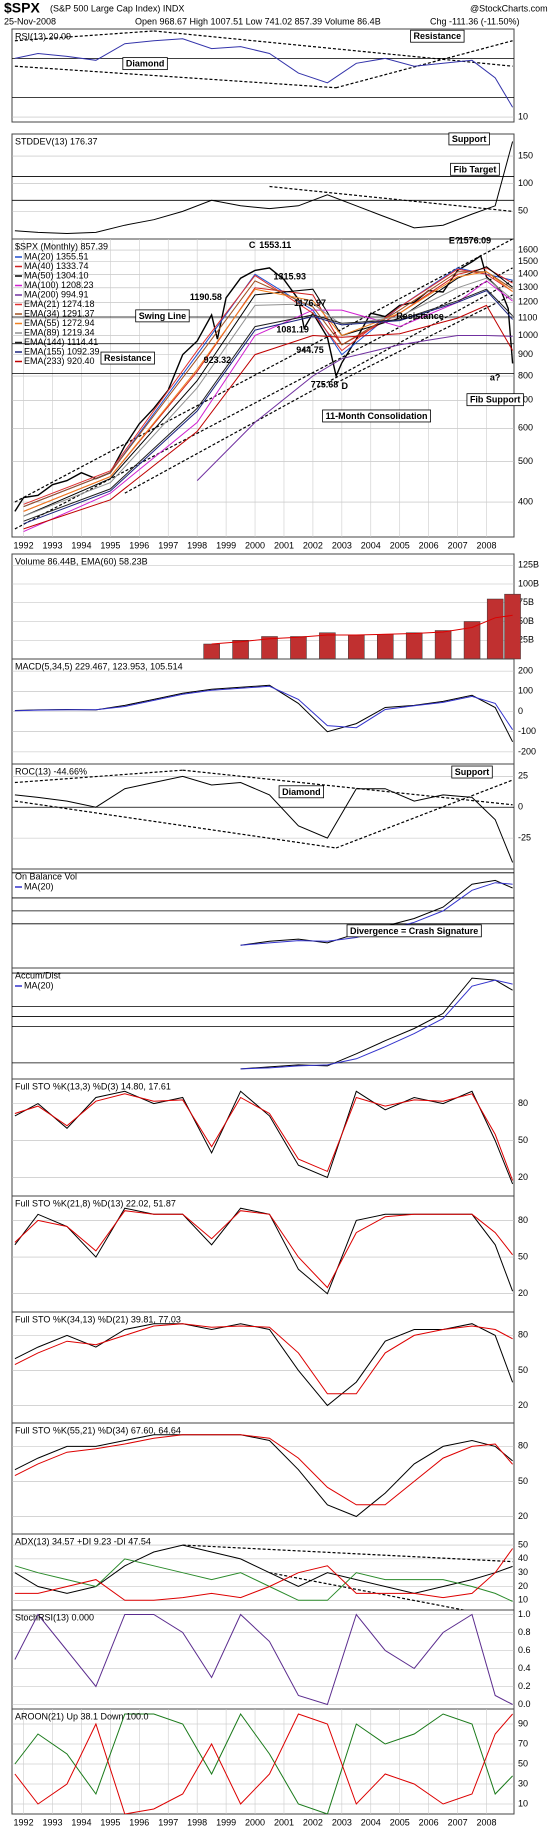  I want to click on annotation: 1176.97, so click(310, 303).